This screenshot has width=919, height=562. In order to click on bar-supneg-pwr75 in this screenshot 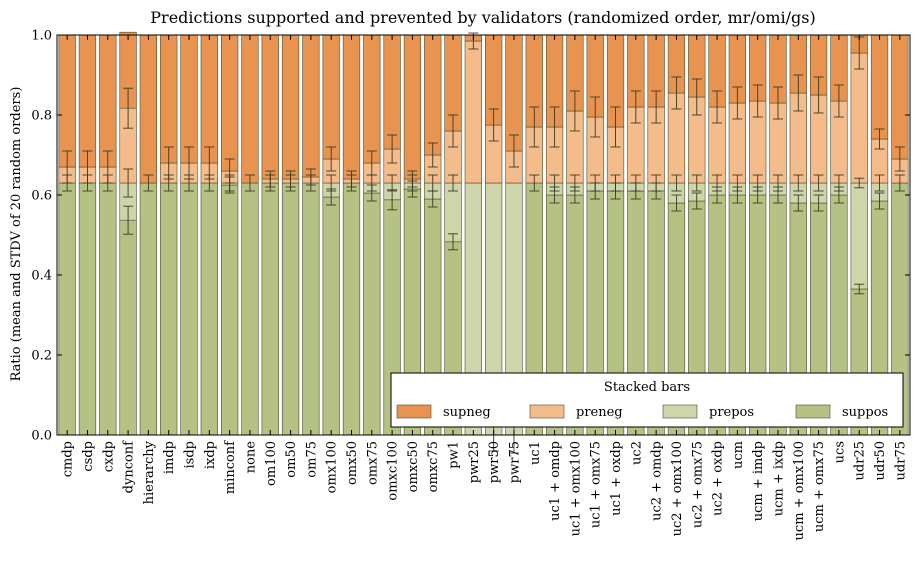, I will do `click(514, 93)`.